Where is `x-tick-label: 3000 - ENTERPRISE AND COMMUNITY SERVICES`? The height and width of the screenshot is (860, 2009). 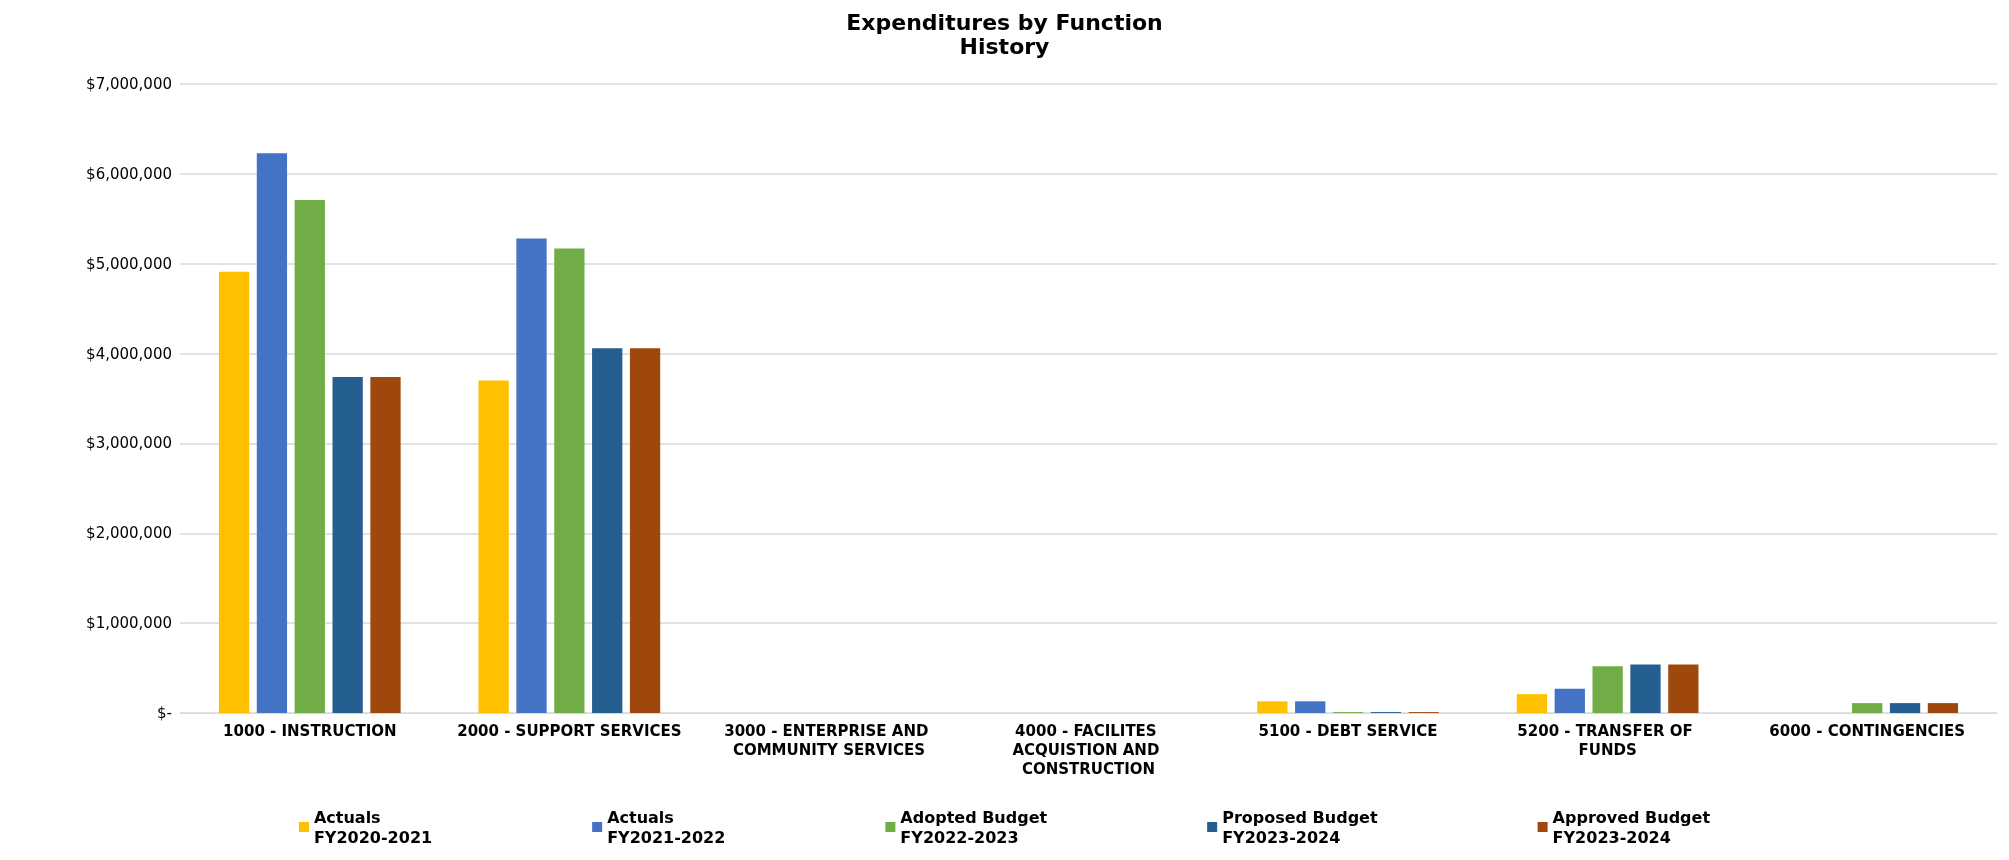 x-tick-label: 3000 - ENTERPRISE AND COMMUNITY SERVICES is located at coordinates (829, 740).